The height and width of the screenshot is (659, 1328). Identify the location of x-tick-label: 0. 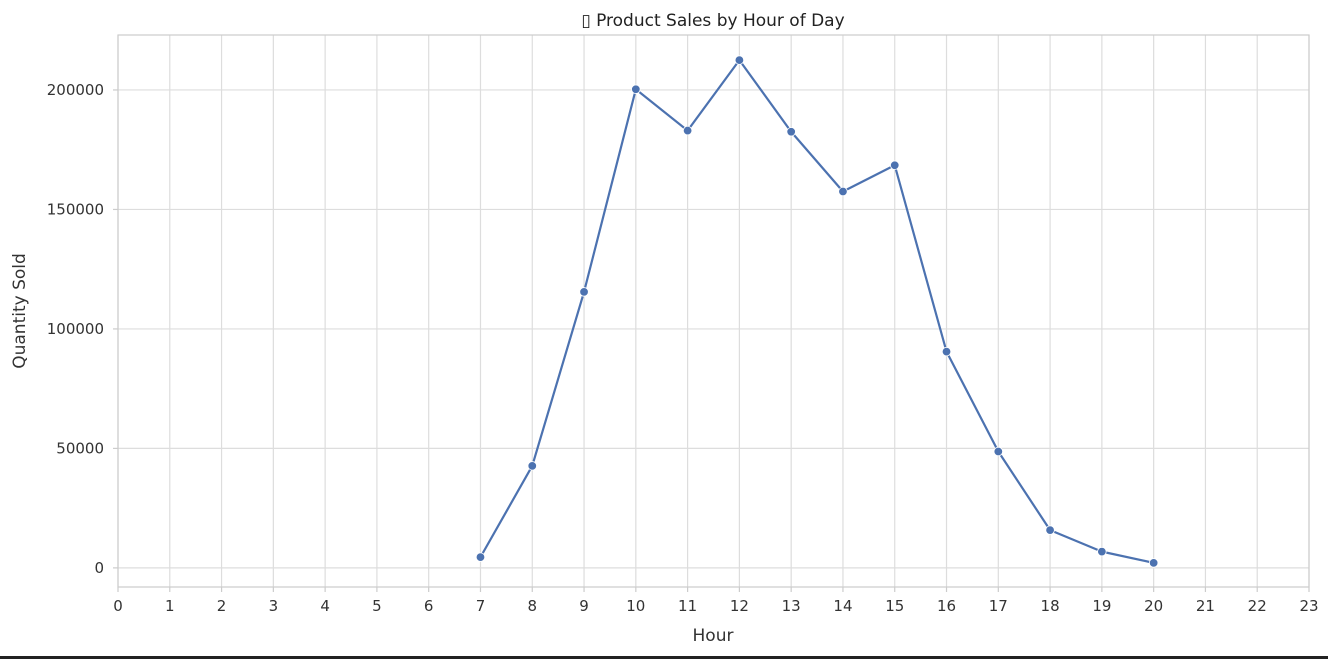
(118, 606).